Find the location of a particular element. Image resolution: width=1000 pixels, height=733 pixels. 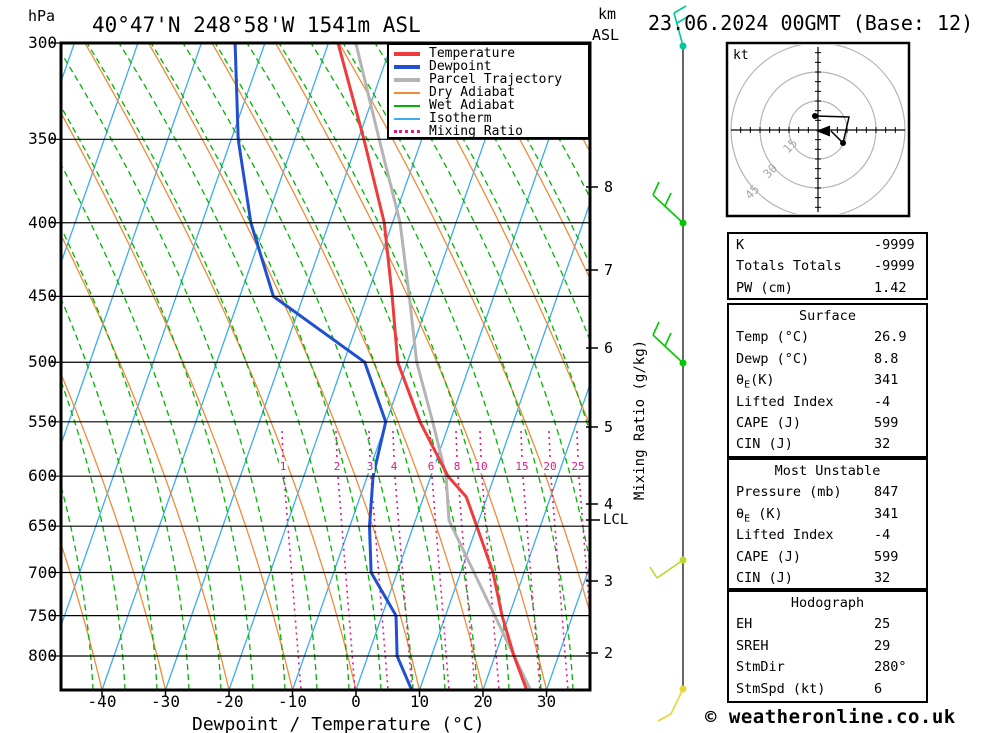

legend-label: Mixing Ratio is located at coordinates (476, 131).